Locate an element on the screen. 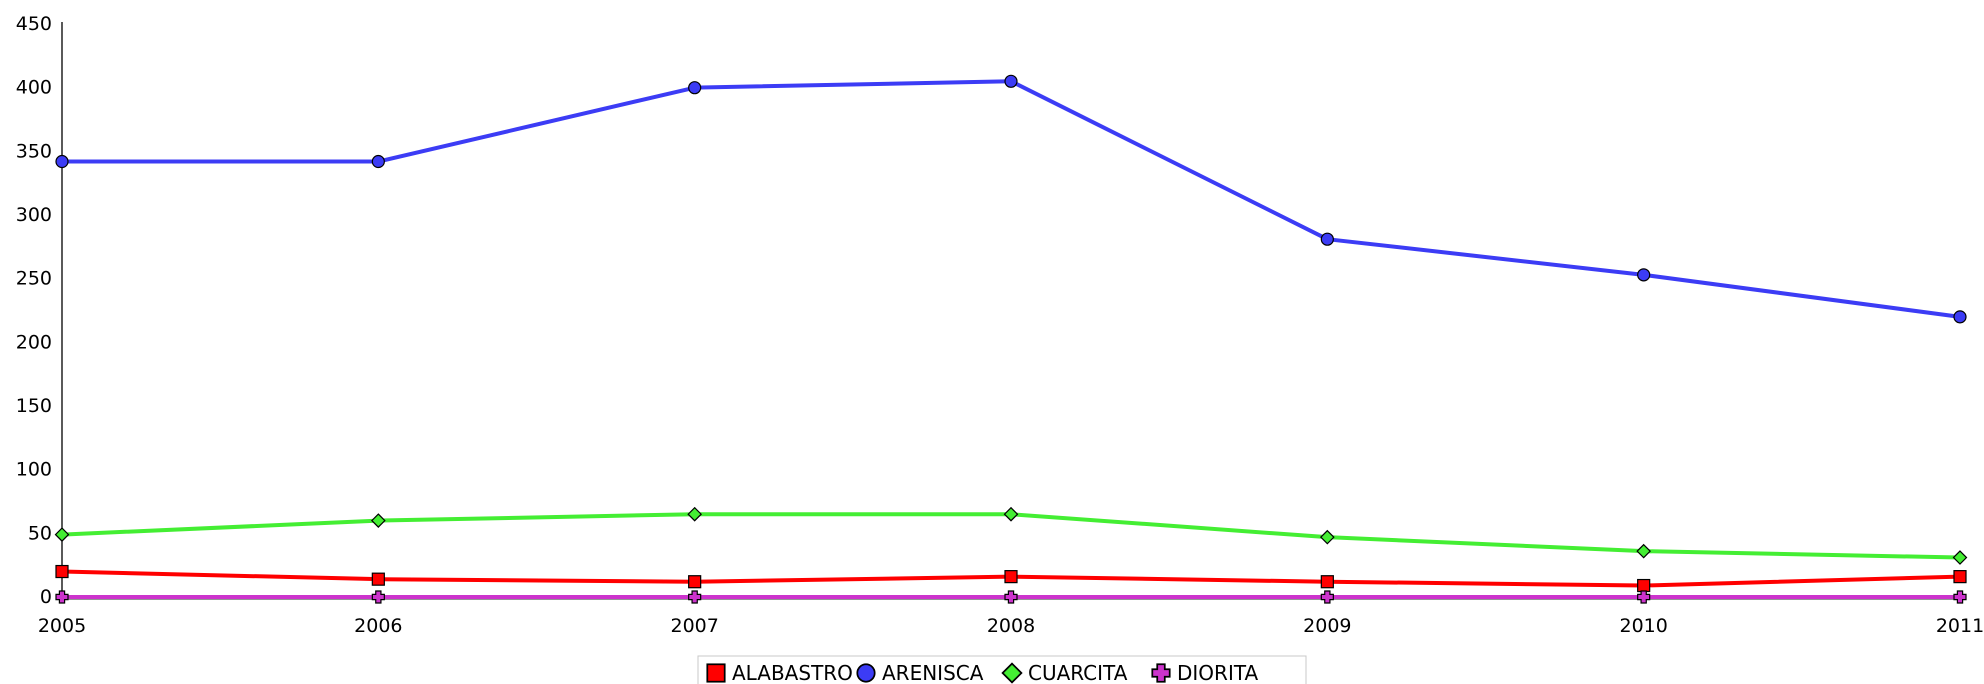 The height and width of the screenshot is (684, 1984). legend-item-alabastro: ALABASTRO is located at coordinates (779, 672).